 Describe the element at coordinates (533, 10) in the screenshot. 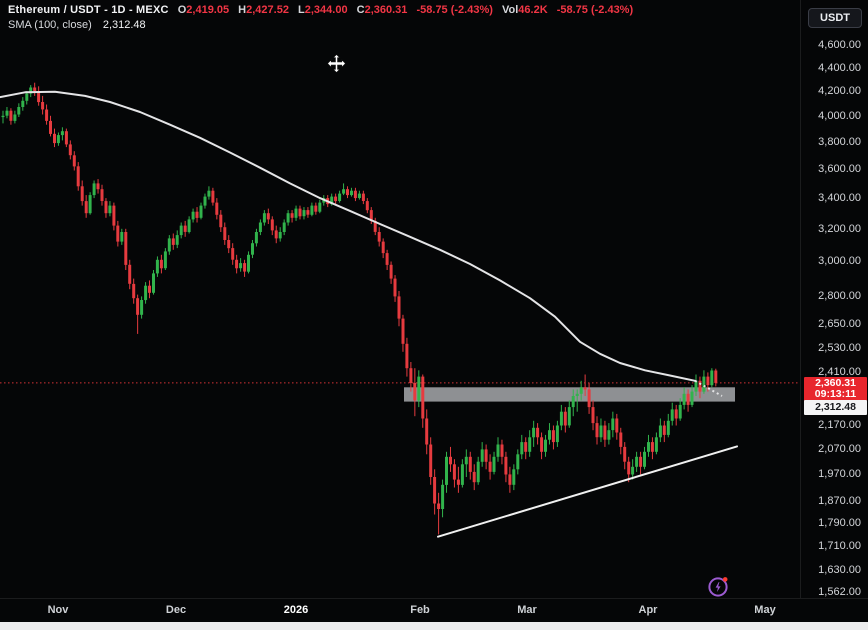

I see `volume-value: 46.2K` at that location.